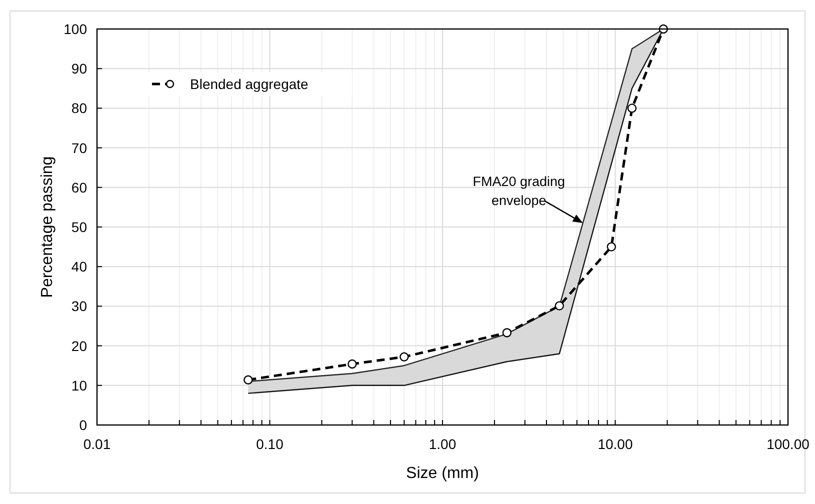 Image resolution: width=815 pixels, height=504 pixels. What do you see at coordinates (788, 444) in the screenshot?
I see `x-tick-label: 100.00` at bounding box center [788, 444].